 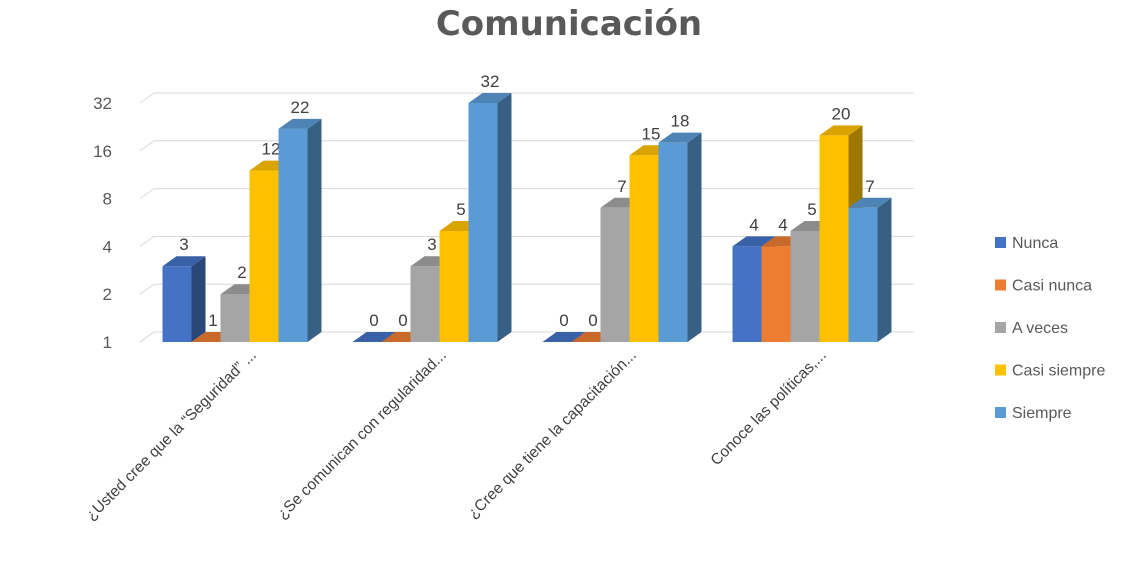 I want to click on legend-label: A veces, so click(x=1040, y=328).